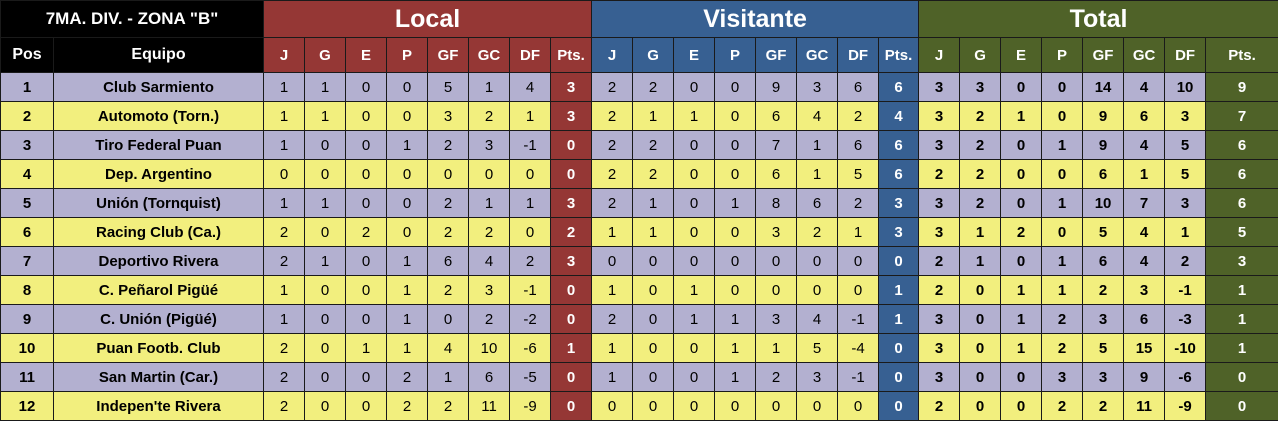 The height and width of the screenshot is (437, 1278). What do you see at coordinates (448, 87) in the screenshot?
I see `local-stat-cell: 5` at bounding box center [448, 87].